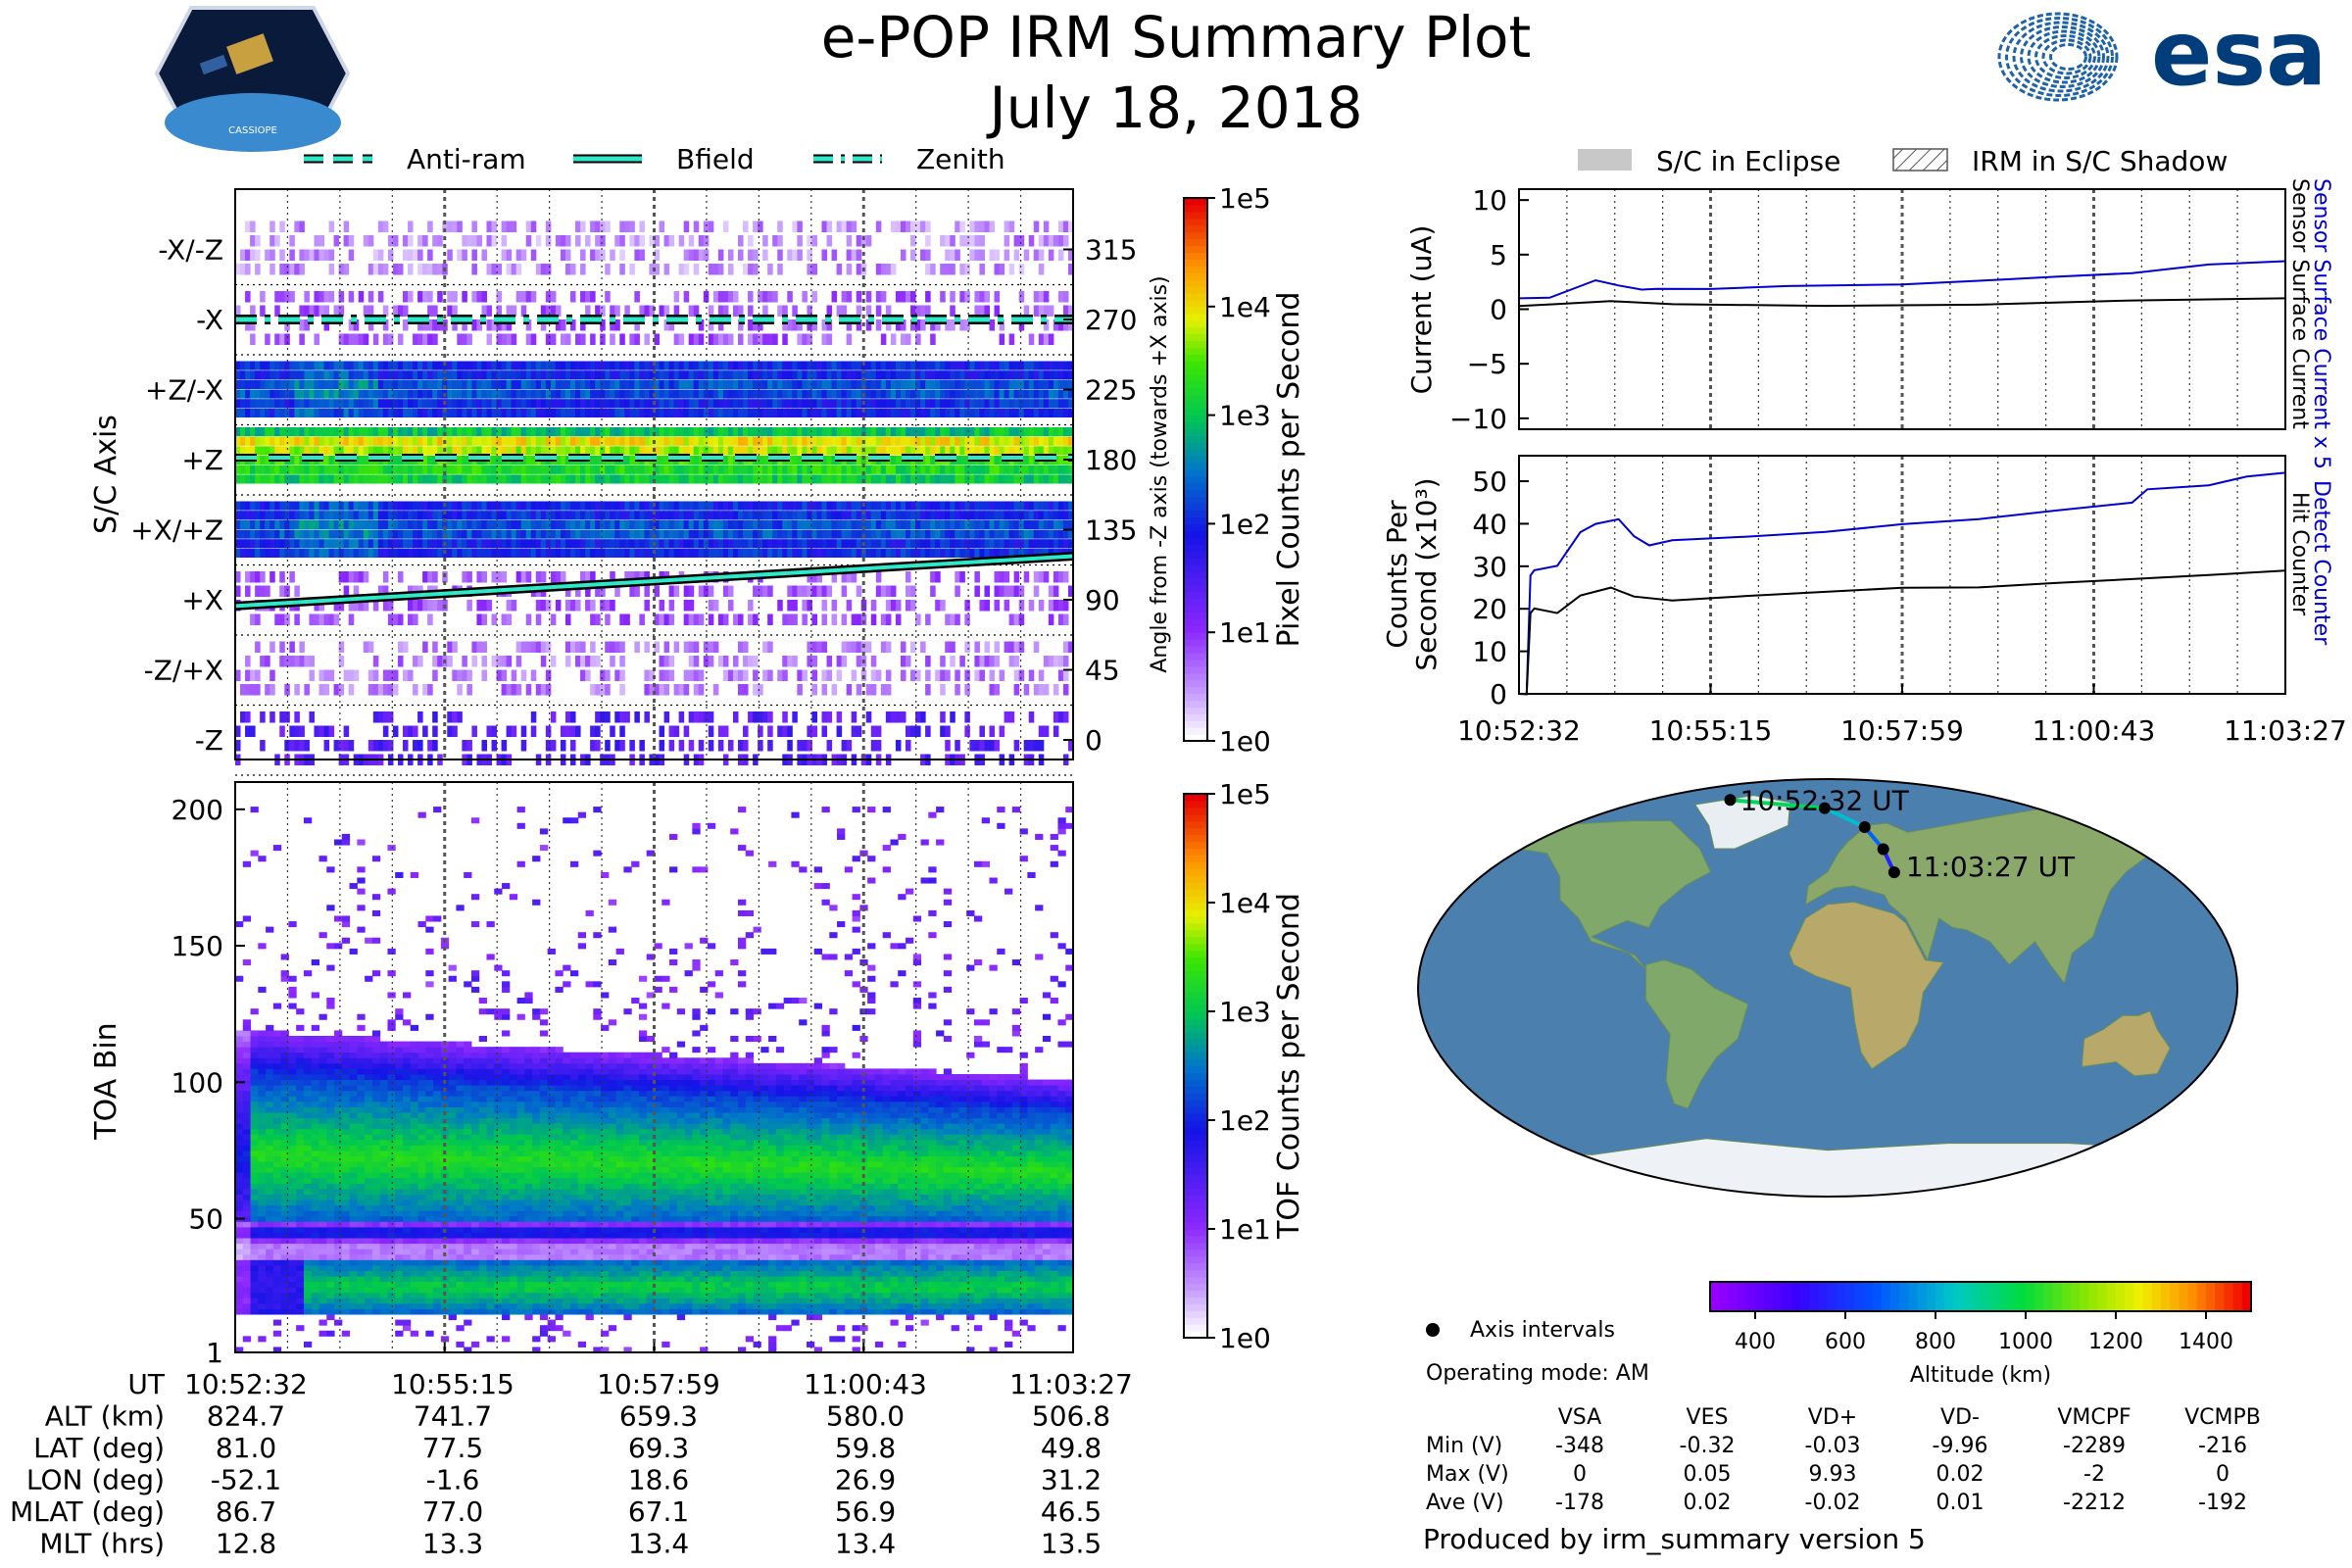 This screenshot has width=2352, height=1568. I want to click on figure-title: e-POP IRM Summary Plot, so click(1176, 37).